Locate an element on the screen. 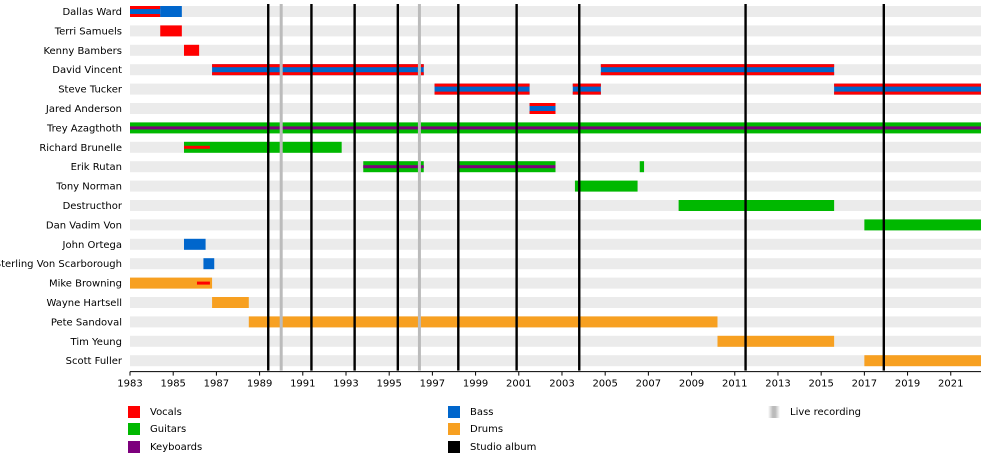 The height and width of the screenshot is (464, 1000). member-label: Jared Anderson is located at coordinates (83, 109).